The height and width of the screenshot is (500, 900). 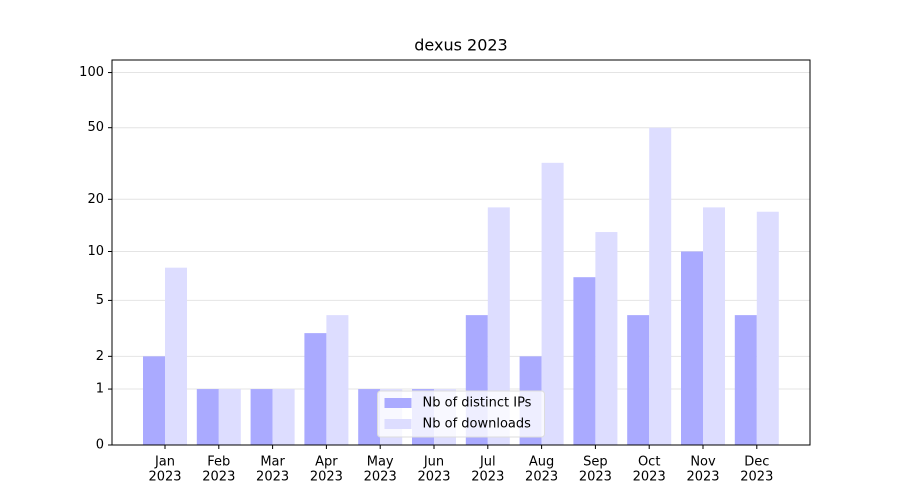 What do you see at coordinates (541, 462) in the screenshot?
I see `x-tick-label: Aug` at bounding box center [541, 462].